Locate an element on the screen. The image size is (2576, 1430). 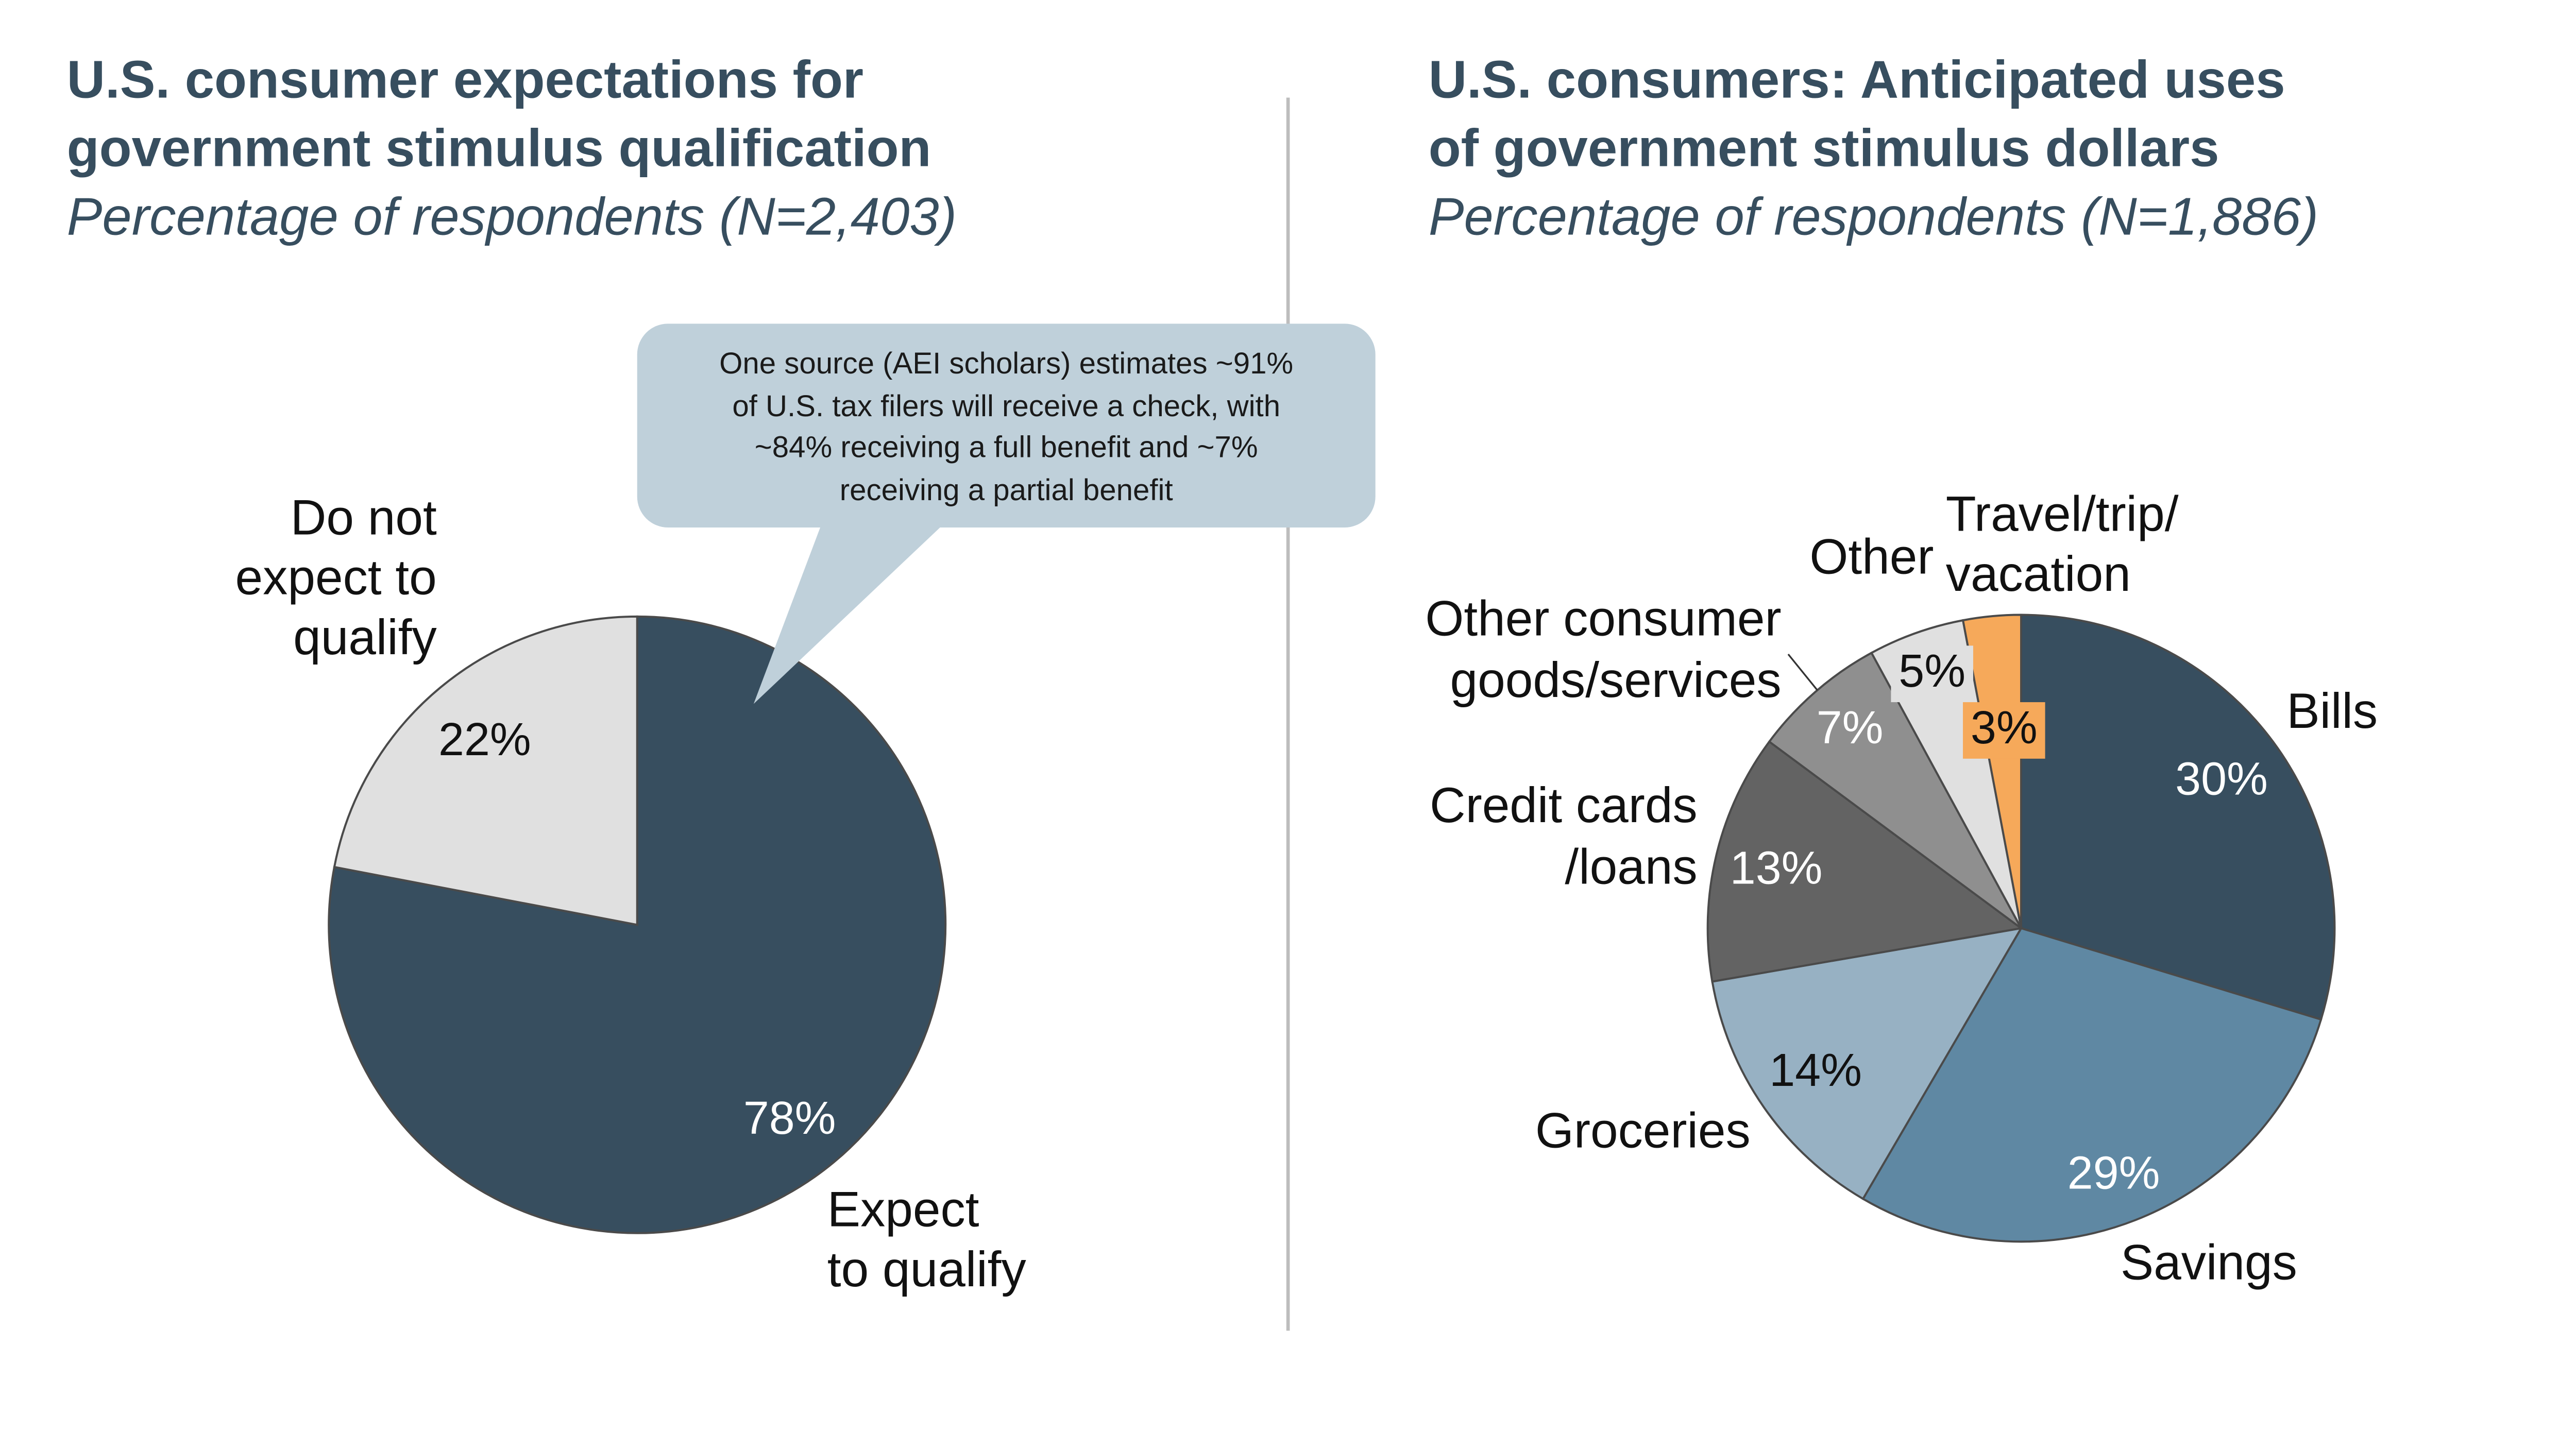
value-label-savings: 29% is located at coordinates (2113, 1173).